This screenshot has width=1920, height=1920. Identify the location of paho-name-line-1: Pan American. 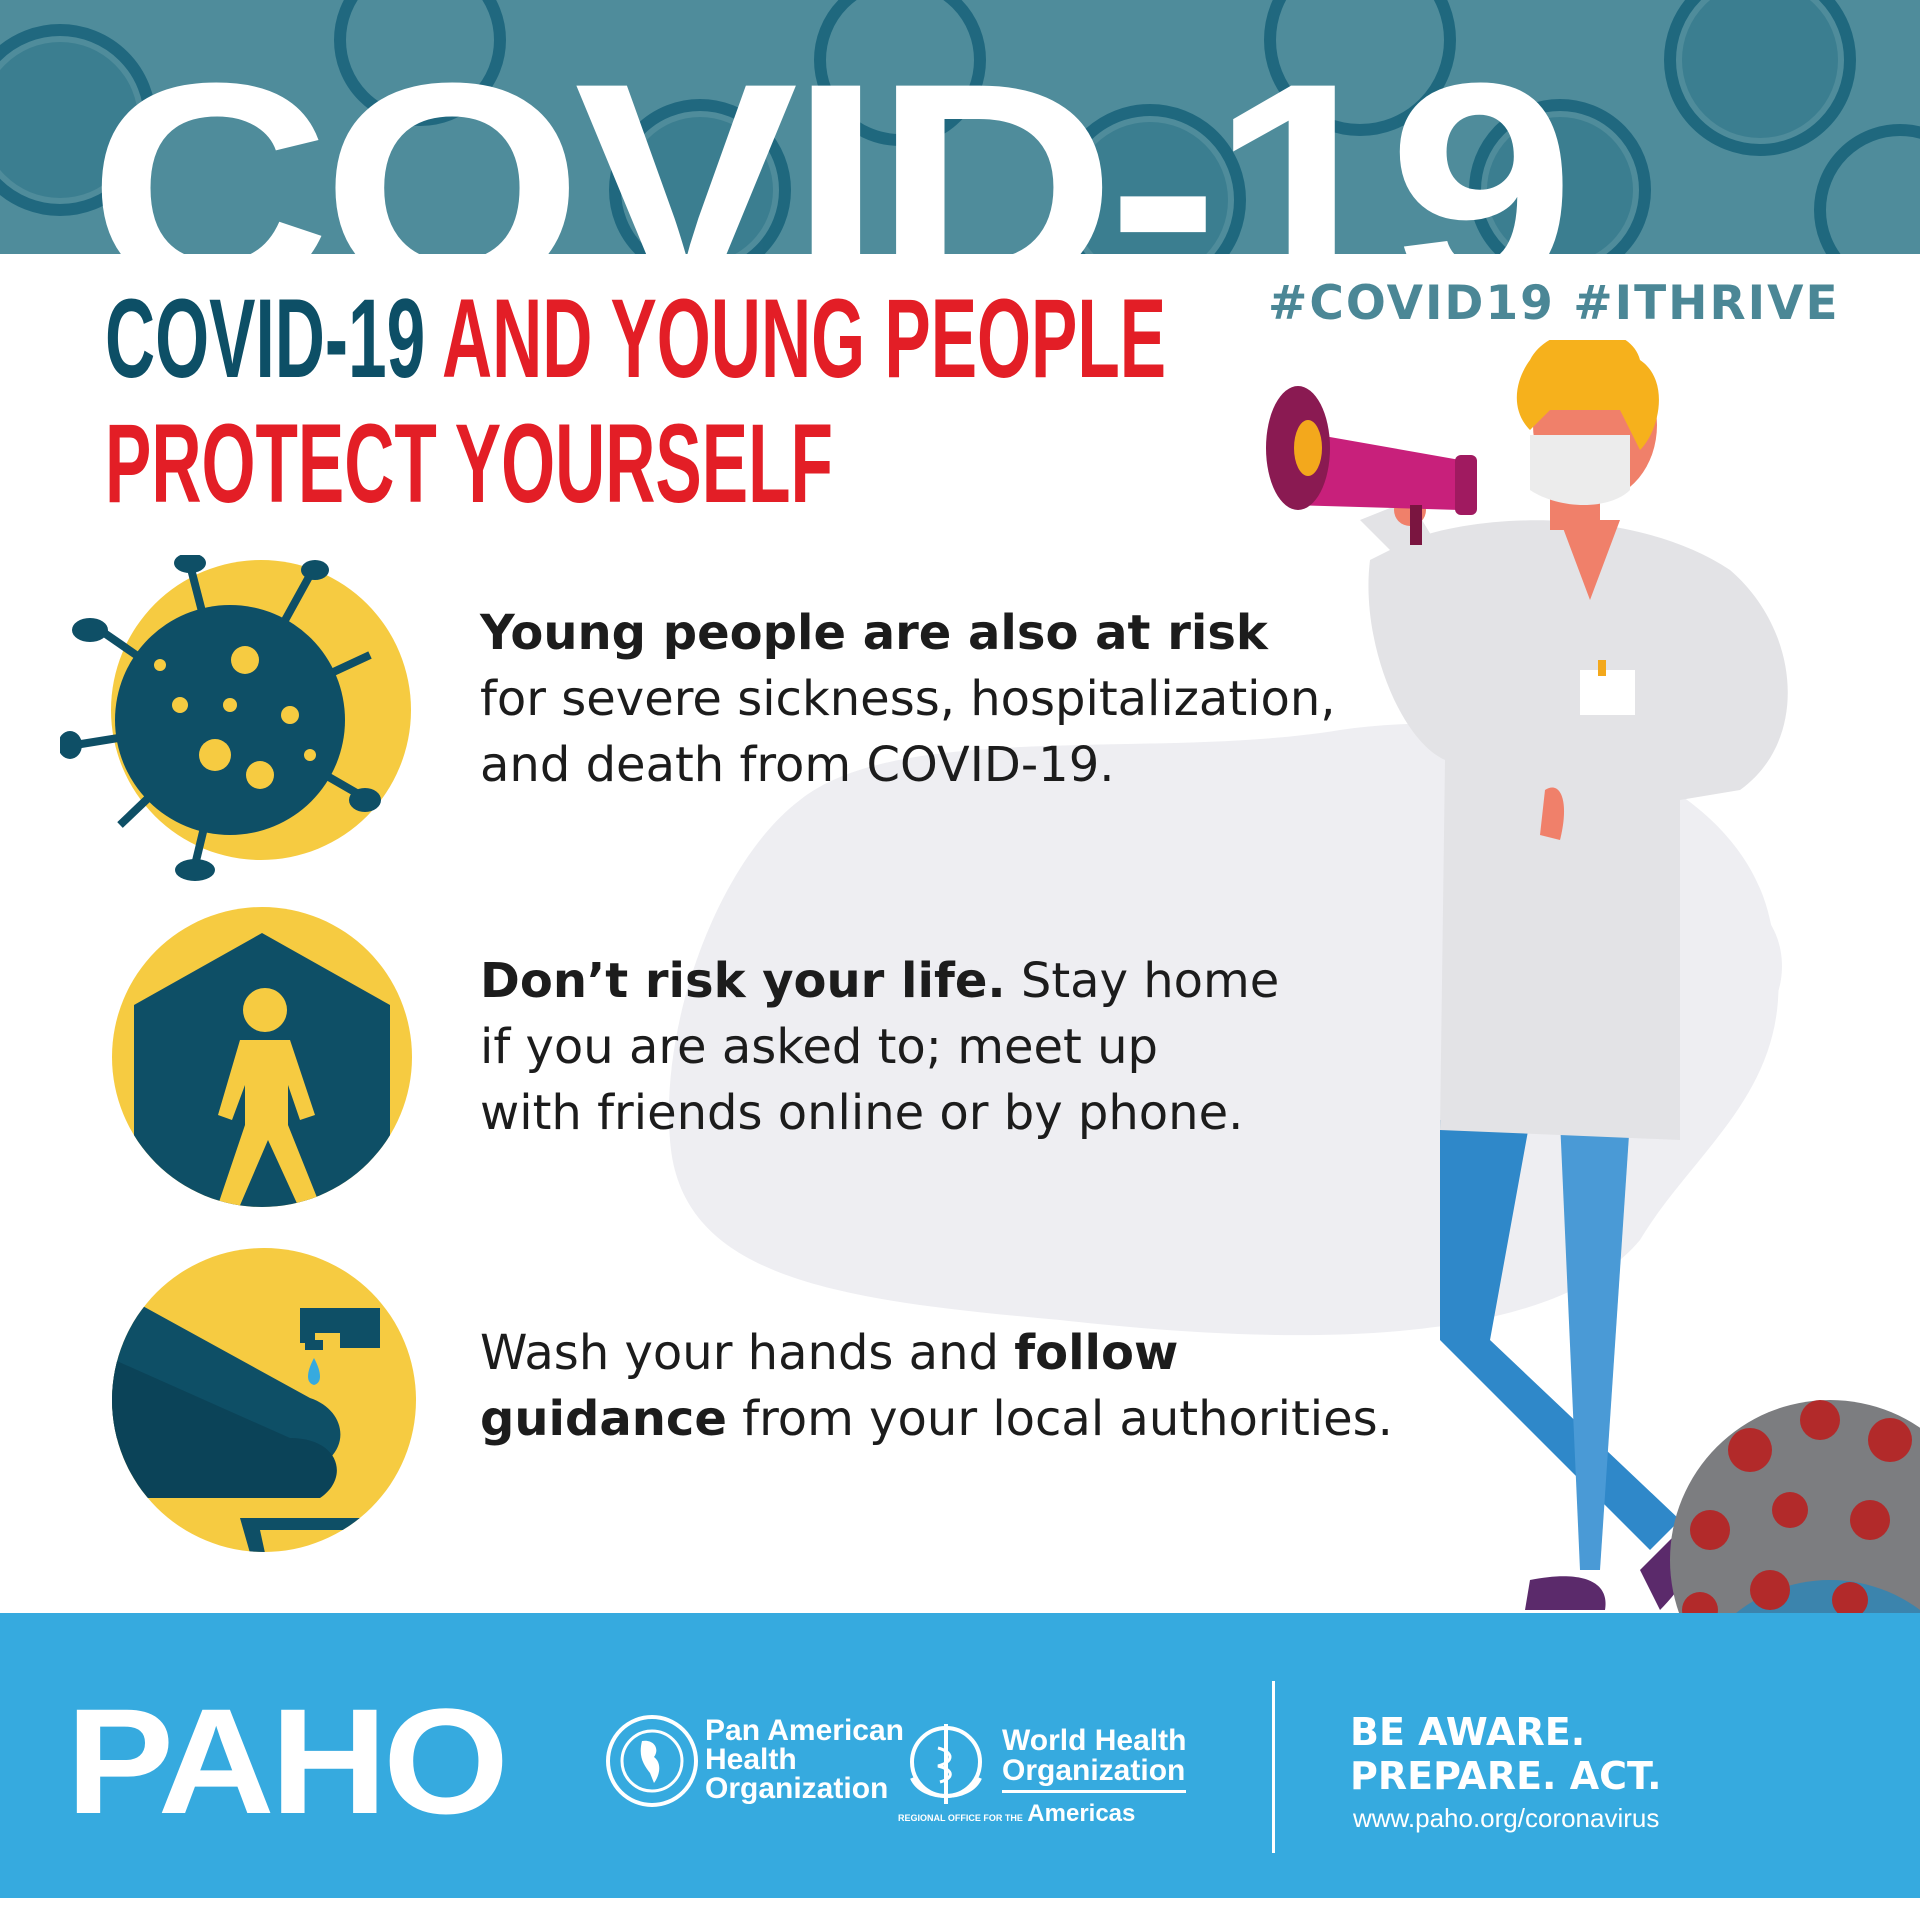
(804, 1730).